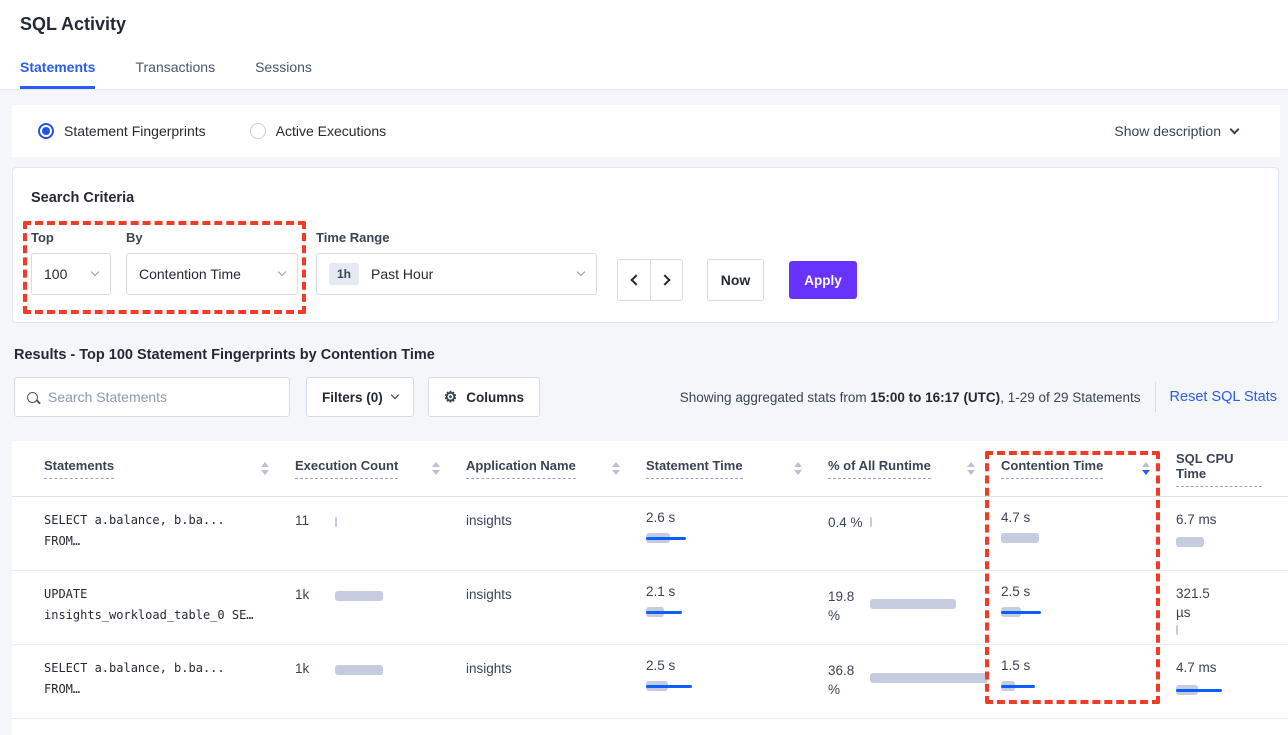 This screenshot has height=735, width=1288. Describe the element at coordinates (257, 131) in the screenshot. I see `radio-unselected-icon` at that location.